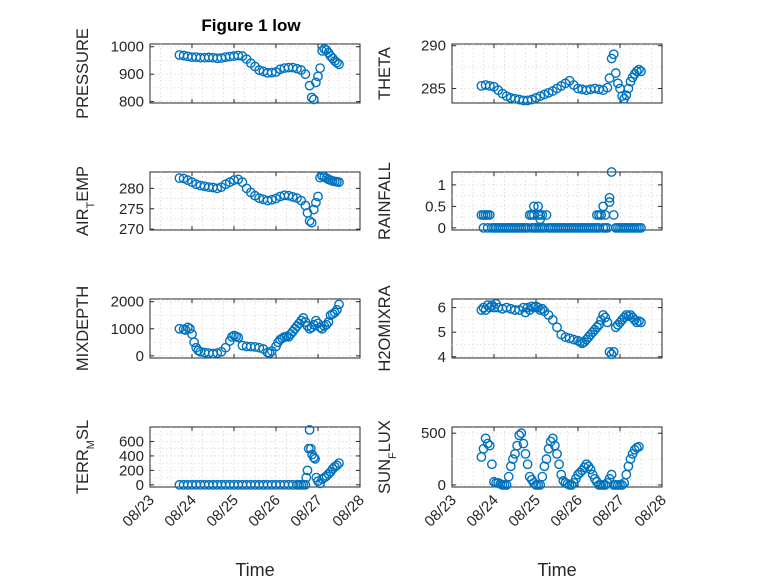 The height and width of the screenshot is (583, 778). Describe the element at coordinates (254, 570) in the screenshot. I see `x-axis-label: Time` at that location.